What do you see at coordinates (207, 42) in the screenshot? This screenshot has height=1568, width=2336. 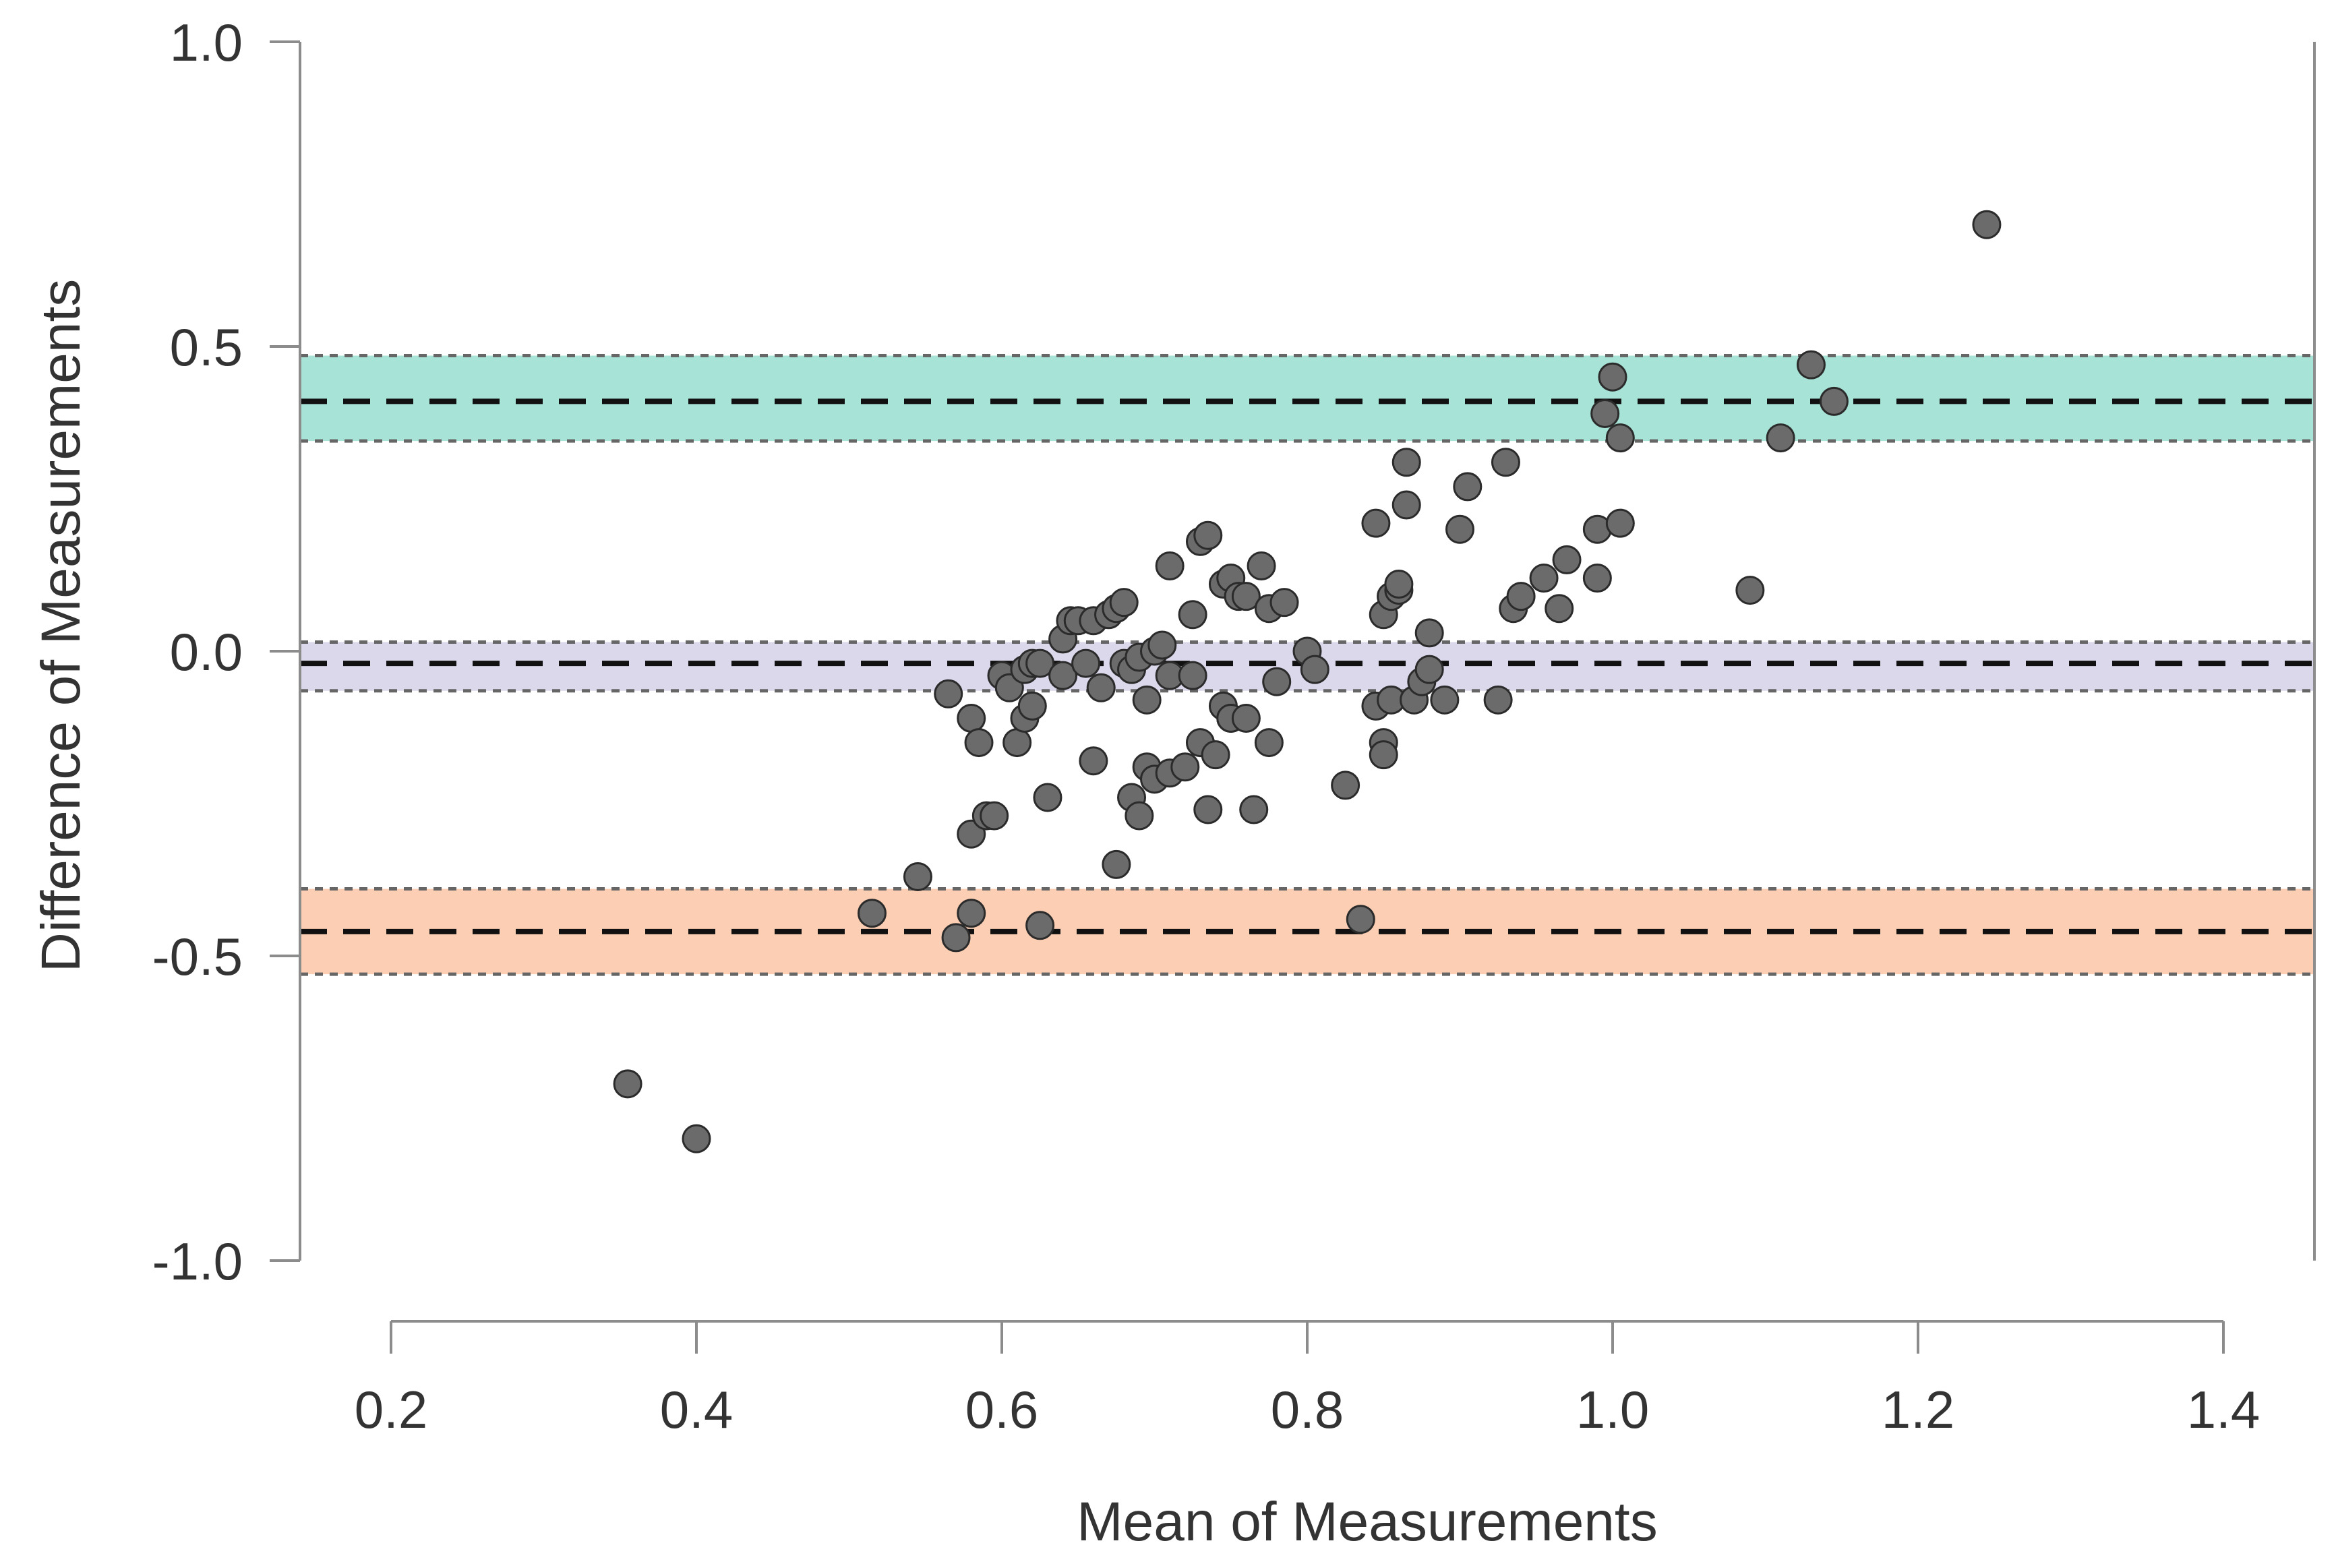 I see `y-tick-label: 1.0` at bounding box center [207, 42].